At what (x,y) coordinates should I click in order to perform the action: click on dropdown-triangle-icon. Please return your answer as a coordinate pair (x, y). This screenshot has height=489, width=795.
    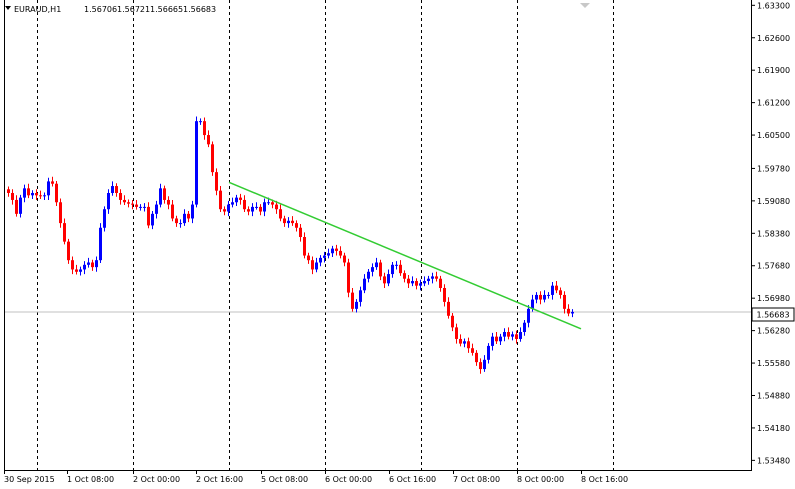
    Looking at the image, I should click on (8, 8).